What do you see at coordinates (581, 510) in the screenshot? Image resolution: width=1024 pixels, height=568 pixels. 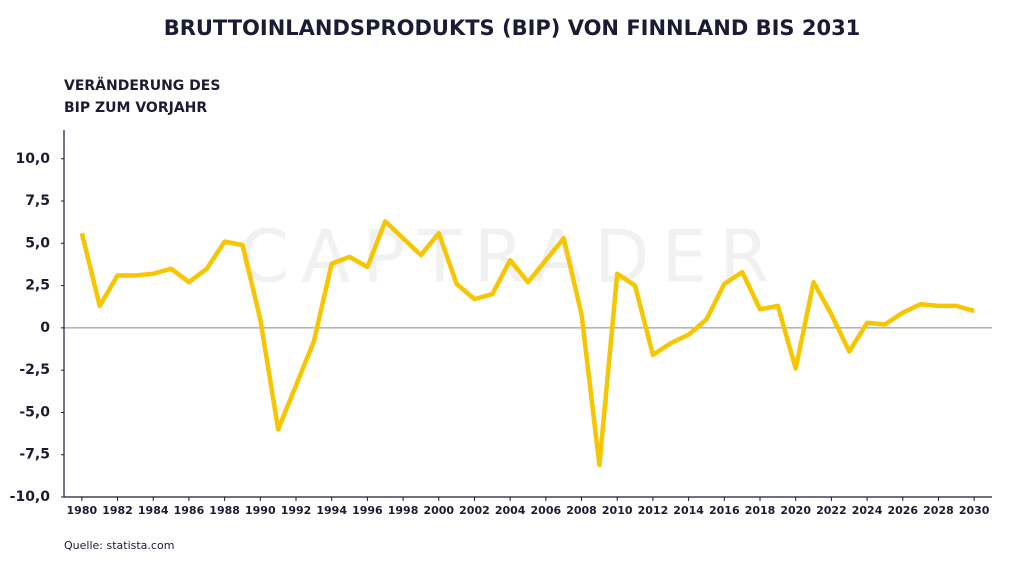 I see `x-tick-label: 2008` at bounding box center [581, 510].